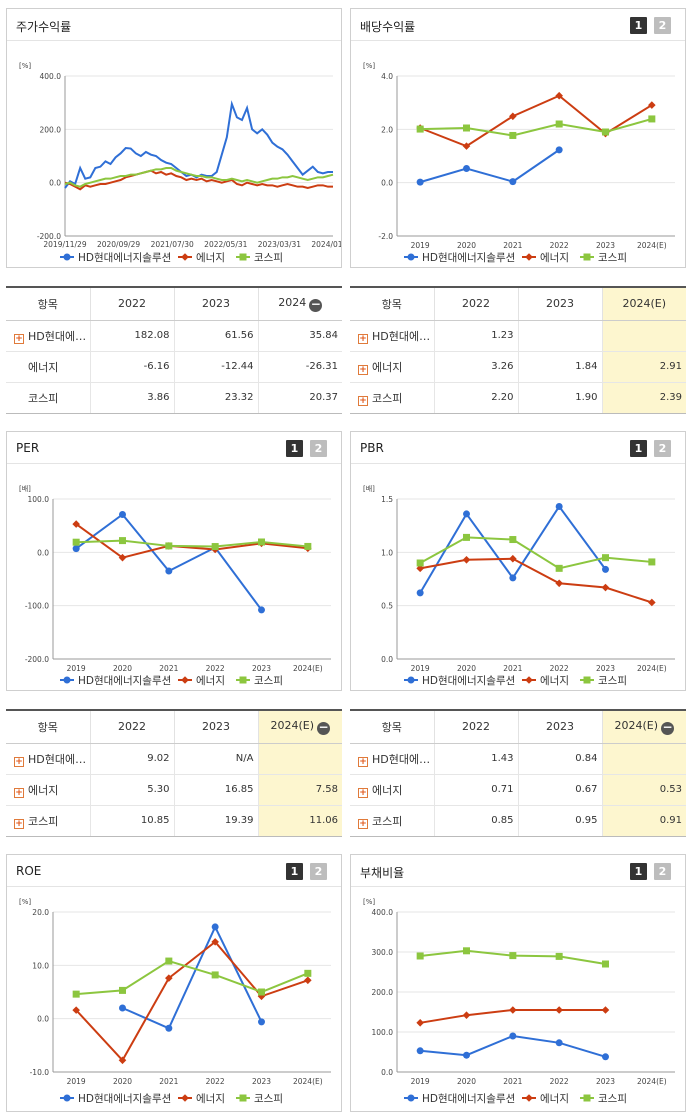  Describe the element at coordinates (518, 336) in the screenshot. I see `table-row: + HD현대에… 1.23` at that location.